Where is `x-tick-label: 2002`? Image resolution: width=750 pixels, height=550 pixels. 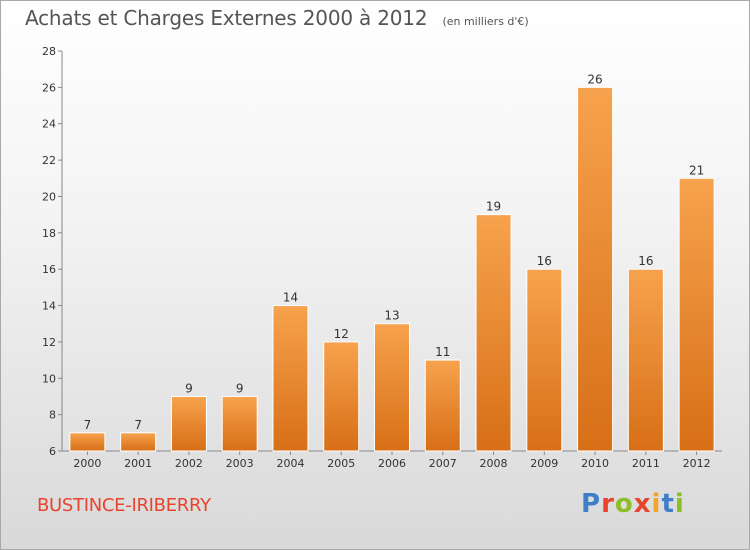 x-tick-label: 2002 is located at coordinates (189, 463).